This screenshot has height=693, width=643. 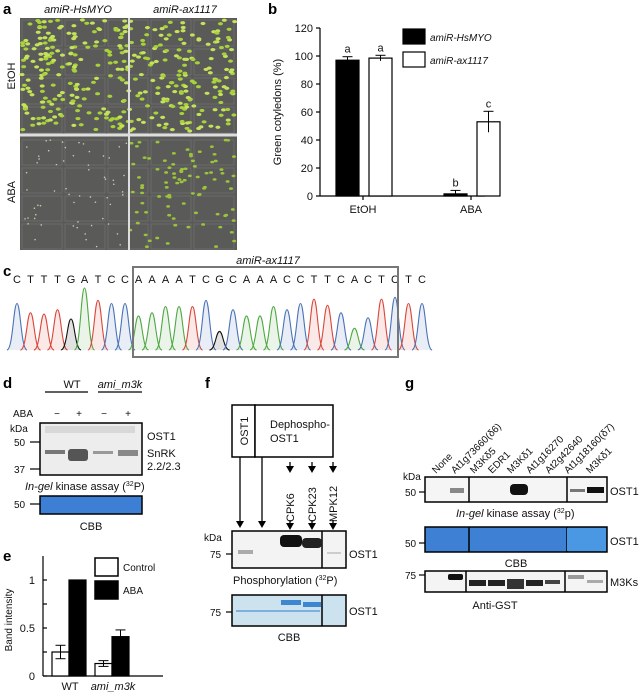 I want to click on bar, so click(x=347, y=128).